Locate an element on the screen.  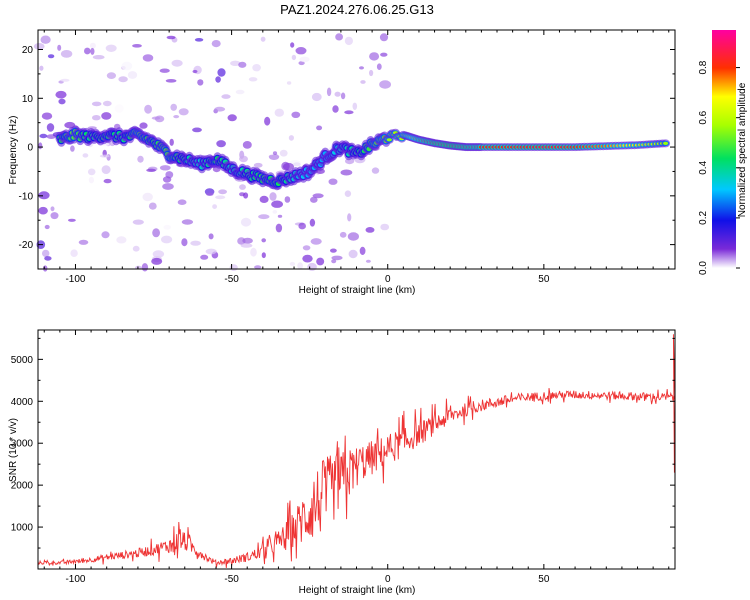
spectrogram-y-tick-label: -20 is located at coordinates (26, 245).